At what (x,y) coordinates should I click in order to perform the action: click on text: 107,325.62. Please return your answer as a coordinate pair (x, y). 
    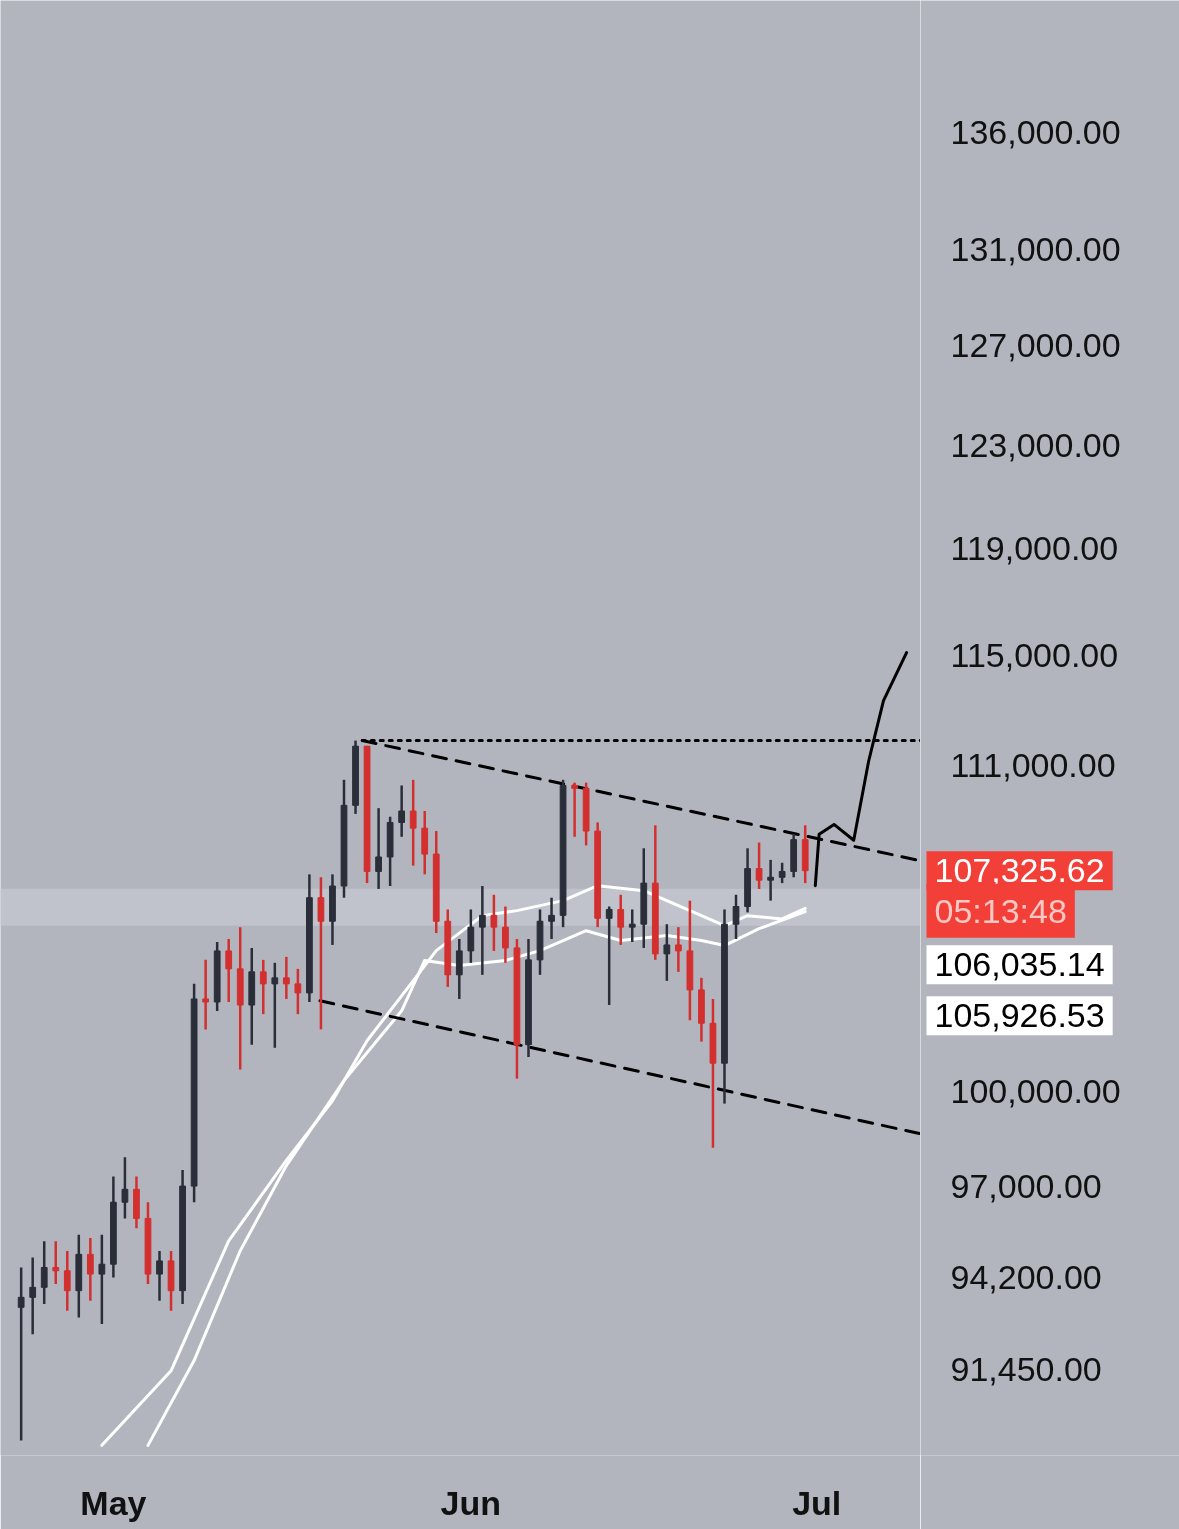
    Looking at the image, I should click on (1019, 870).